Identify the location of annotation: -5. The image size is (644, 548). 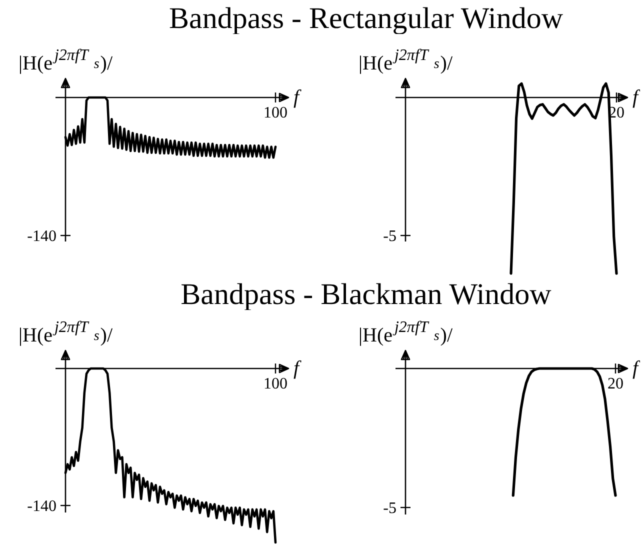
(389, 236).